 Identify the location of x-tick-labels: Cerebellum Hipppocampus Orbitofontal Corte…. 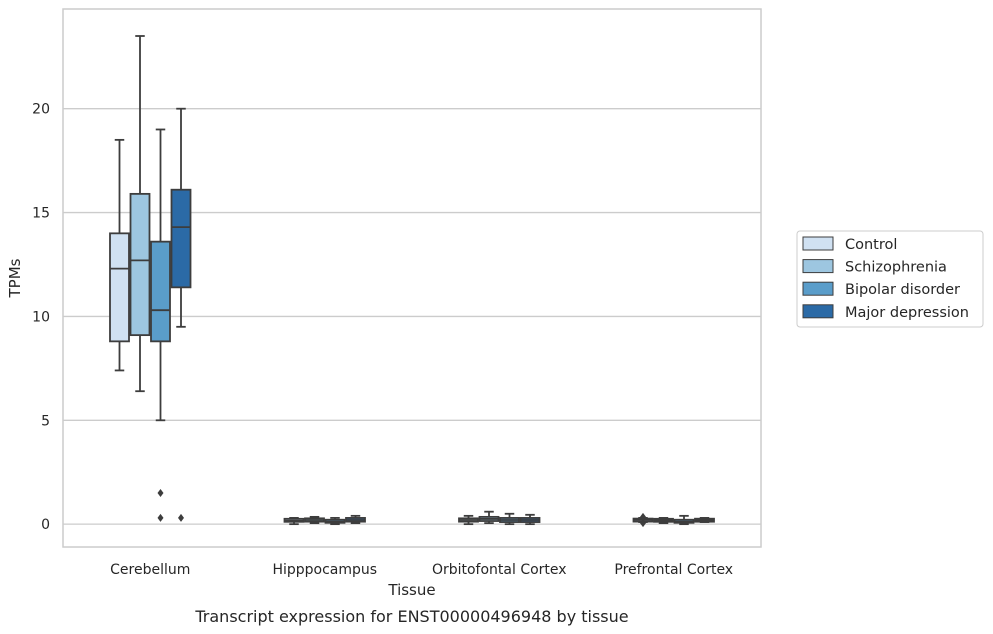
(421, 570).